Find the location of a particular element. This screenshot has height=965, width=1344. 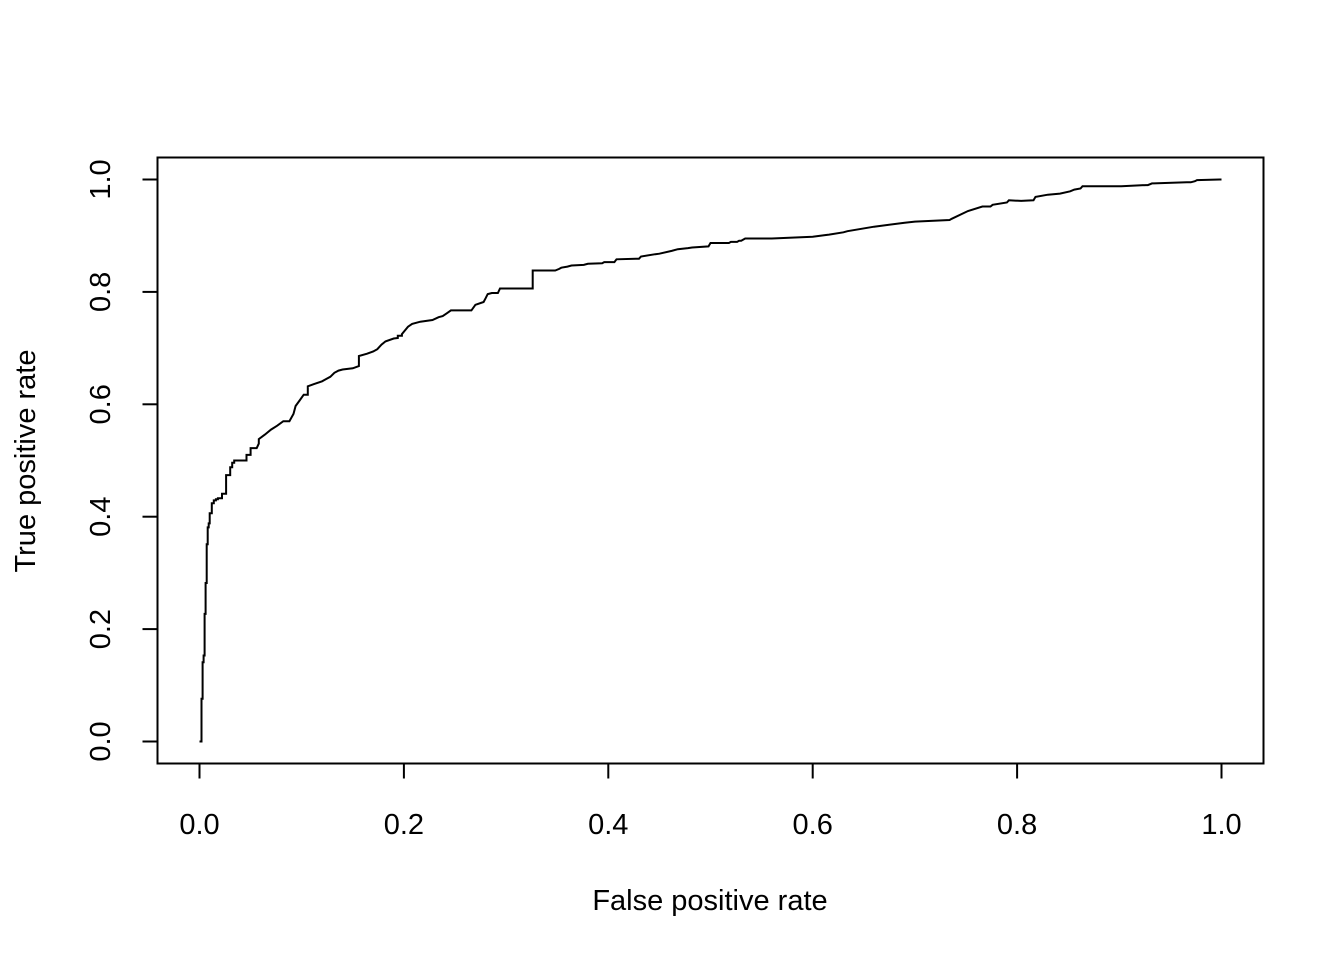

x-tick-label: 0.8 is located at coordinates (1017, 825).